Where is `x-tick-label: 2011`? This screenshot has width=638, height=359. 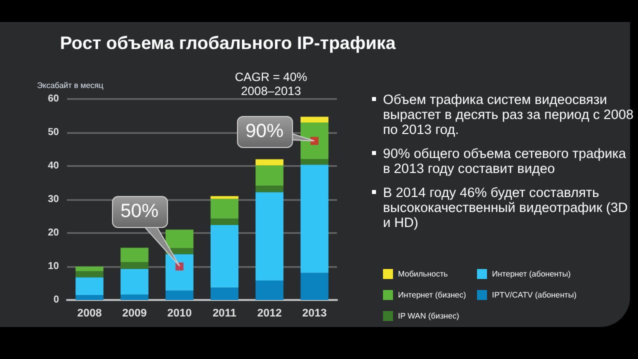 x-tick-label: 2011 is located at coordinates (224, 314).